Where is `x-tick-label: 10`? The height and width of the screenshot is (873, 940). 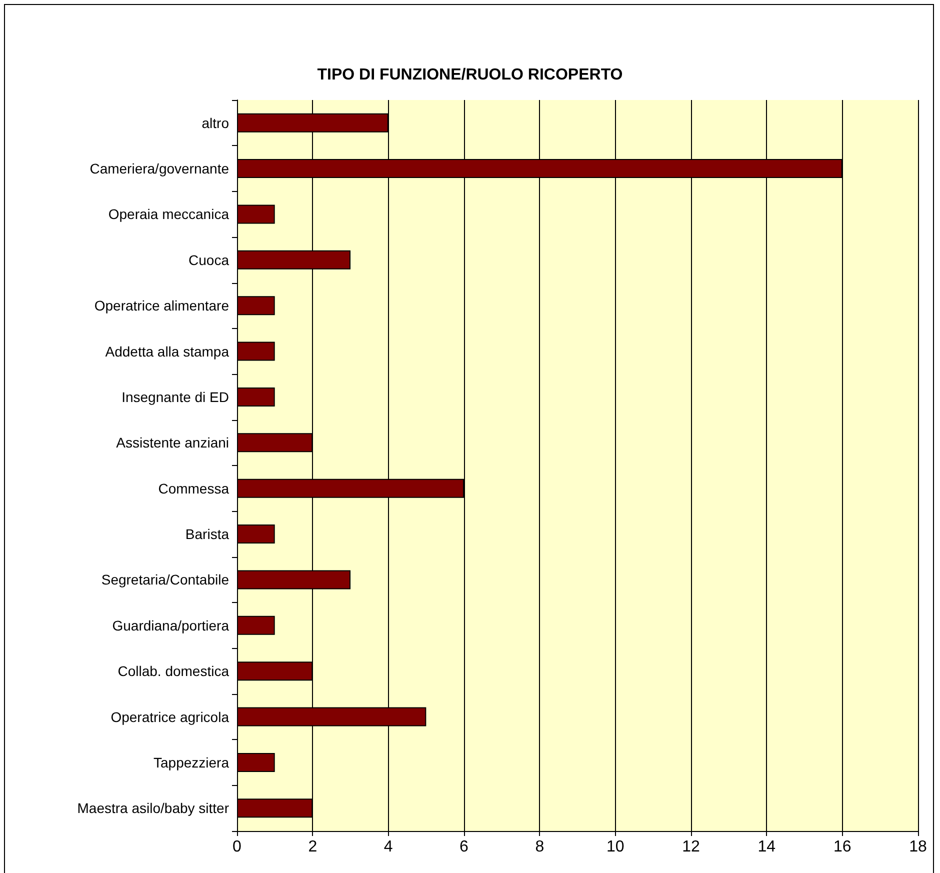
x-tick-label: 10 is located at coordinates (615, 847).